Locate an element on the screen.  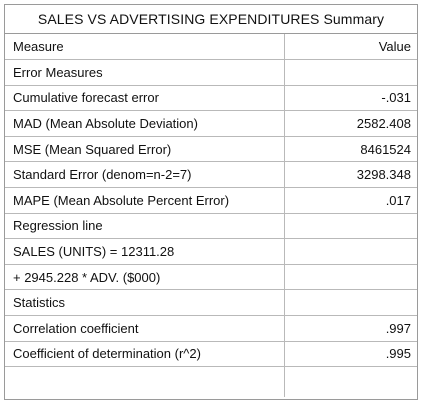
measure-column-header: Measure is located at coordinates (145, 47).